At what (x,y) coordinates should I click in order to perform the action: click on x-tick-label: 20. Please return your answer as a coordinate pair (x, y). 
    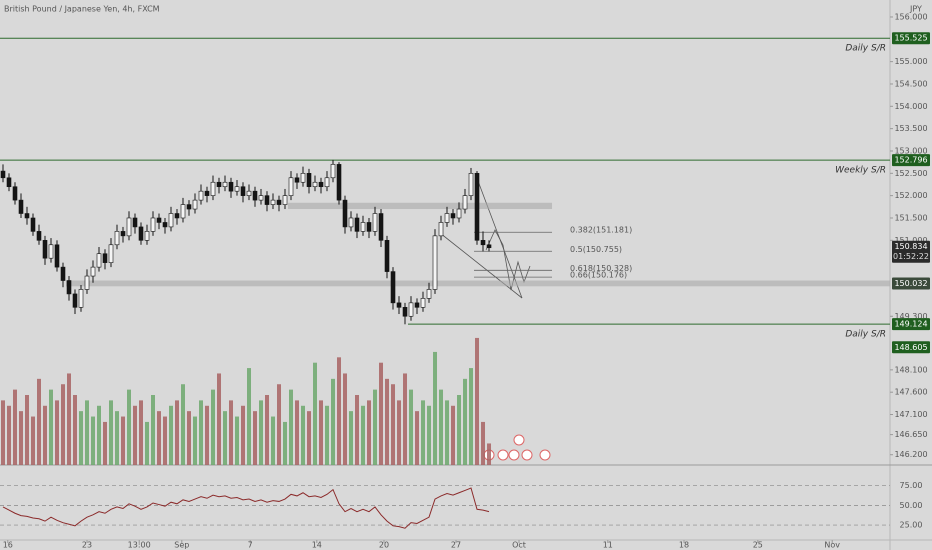
    Looking at the image, I should click on (384, 545).